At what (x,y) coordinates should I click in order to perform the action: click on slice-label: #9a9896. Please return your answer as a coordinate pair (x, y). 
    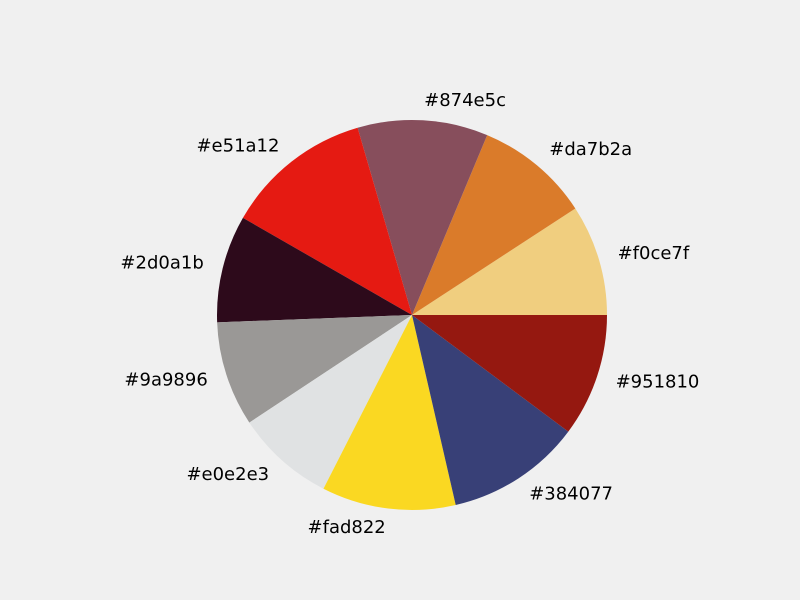
    Looking at the image, I should click on (165, 380).